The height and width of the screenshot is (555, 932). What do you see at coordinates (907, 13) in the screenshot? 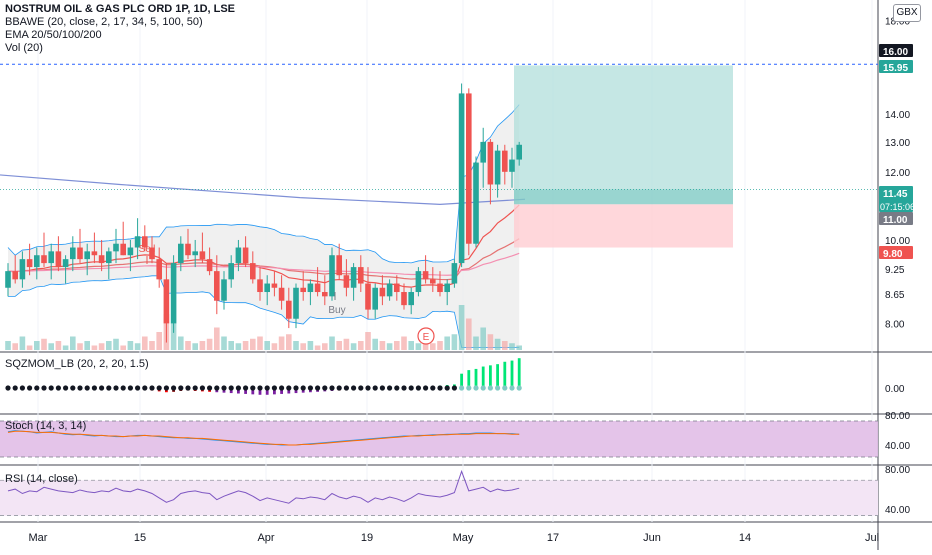
I see `currency-button: GBX` at bounding box center [907, 13].